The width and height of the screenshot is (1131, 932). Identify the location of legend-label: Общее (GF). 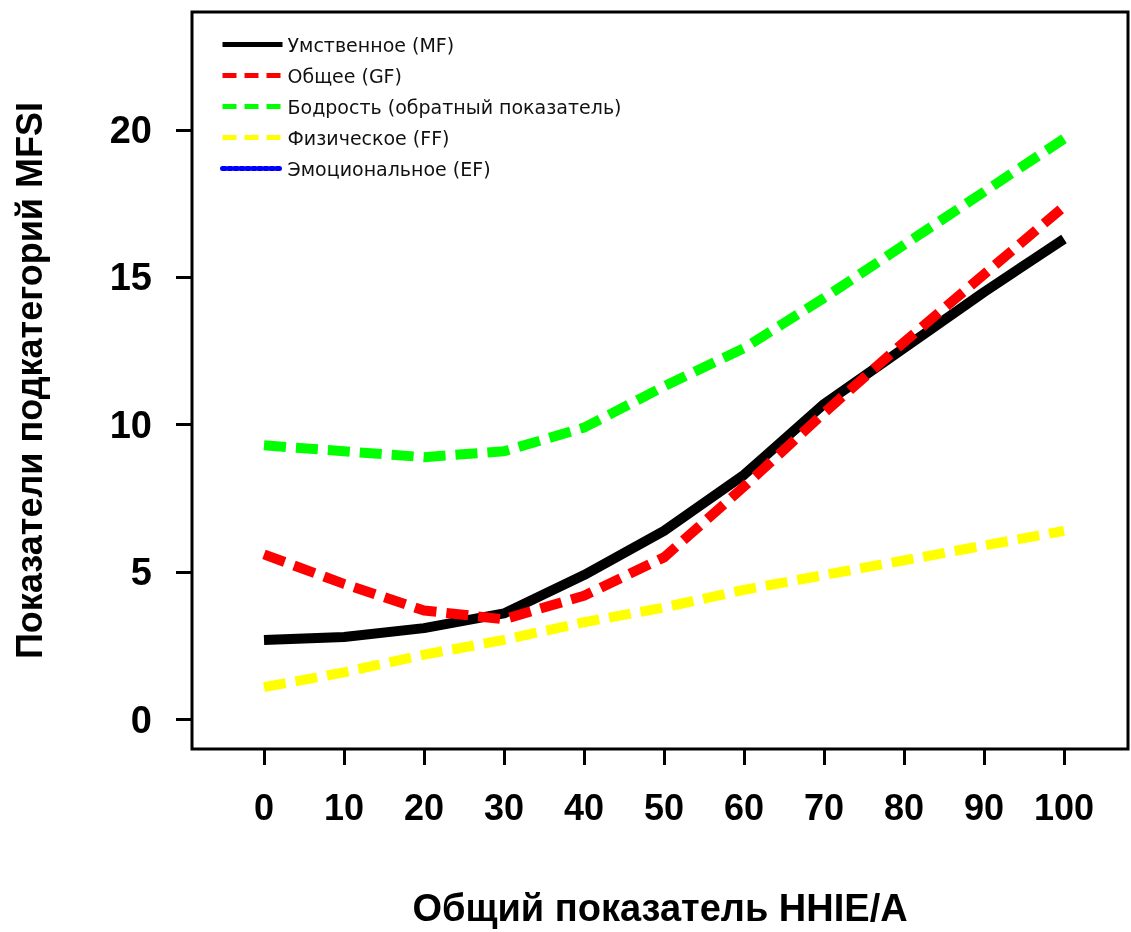
(344, 75).